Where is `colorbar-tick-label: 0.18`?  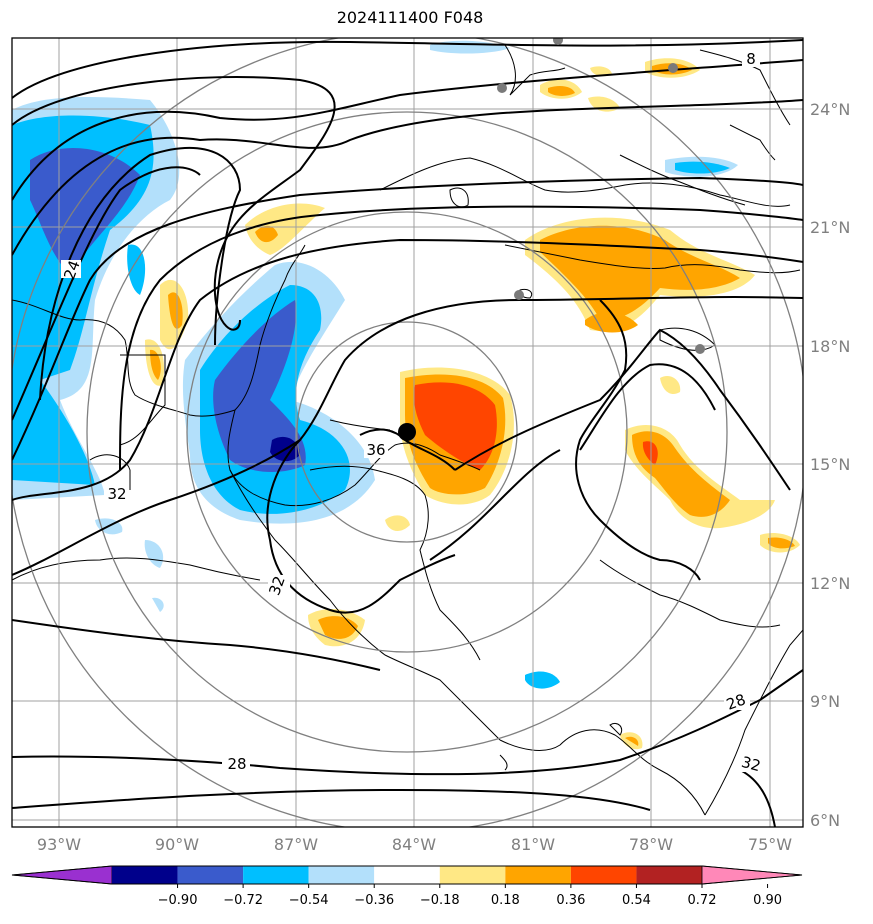 colorbar-tick-label: 0.18 is located at coordinates (505, 900).